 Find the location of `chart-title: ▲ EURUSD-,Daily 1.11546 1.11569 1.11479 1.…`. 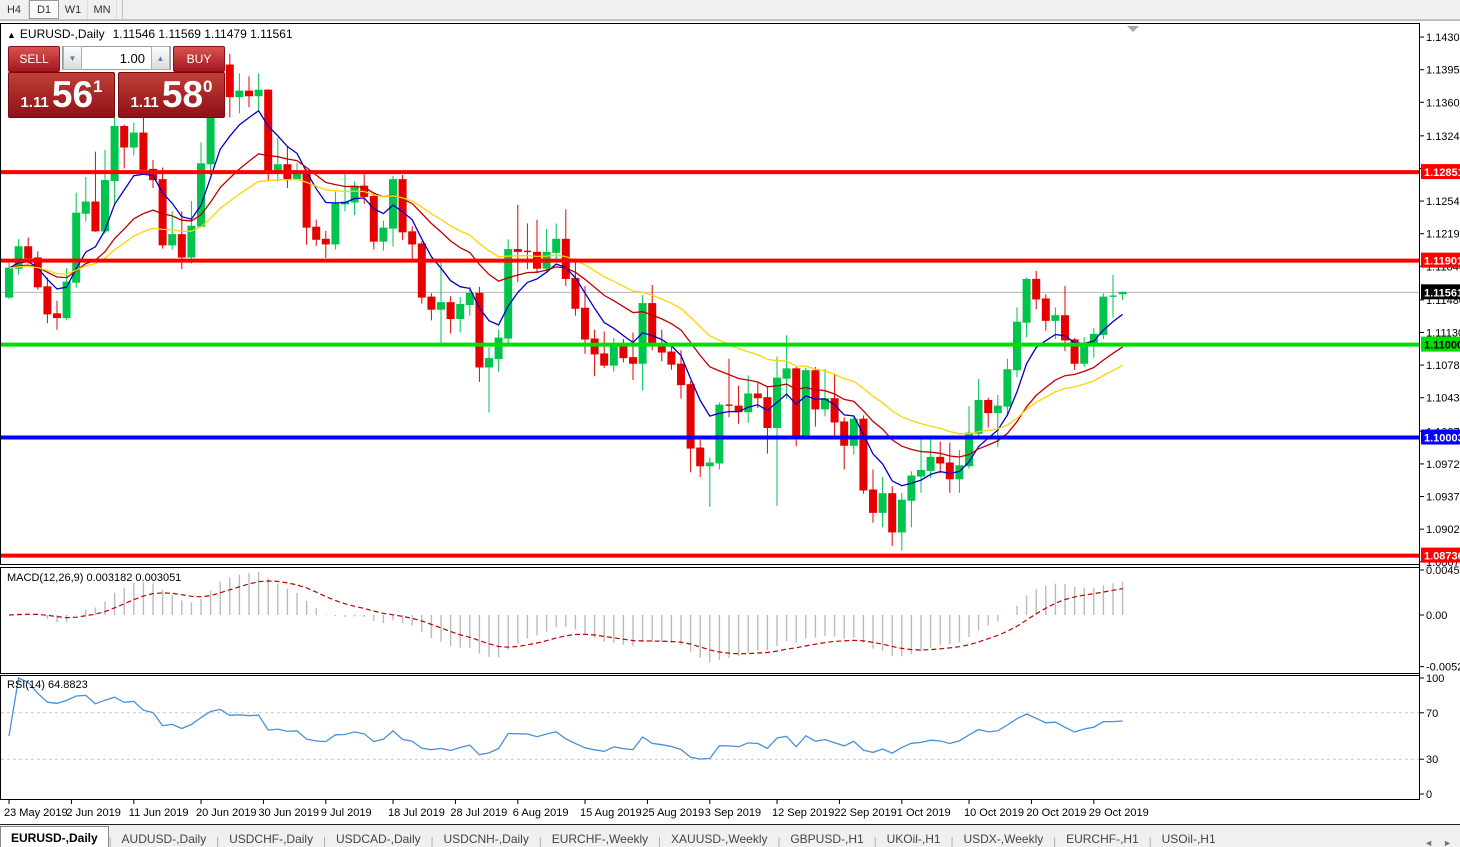

chart-title: ▲ EURUSD-,Daily 1.11546 1.11569 1.11479 1.… is located at coordinates (150, 34).